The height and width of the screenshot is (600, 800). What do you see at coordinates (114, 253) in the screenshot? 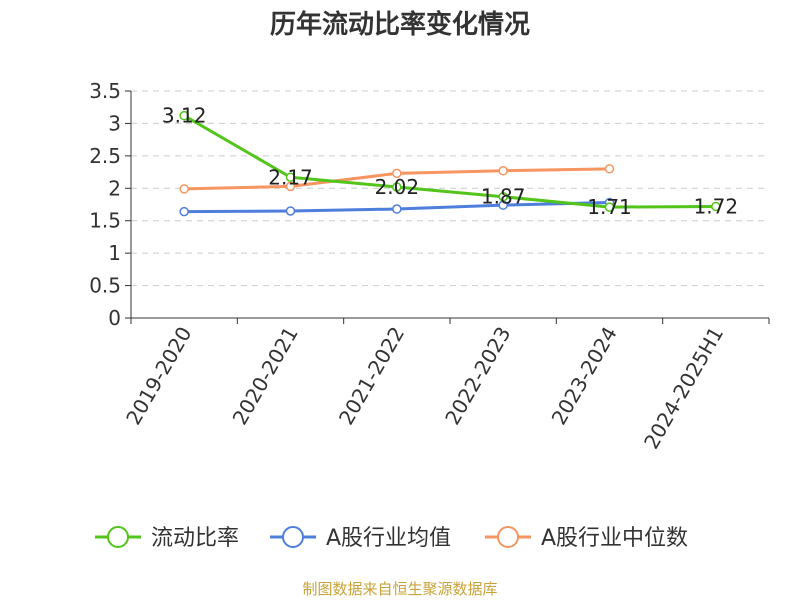
I see `y-tick-label: 1` at bounding box center [114, 253].